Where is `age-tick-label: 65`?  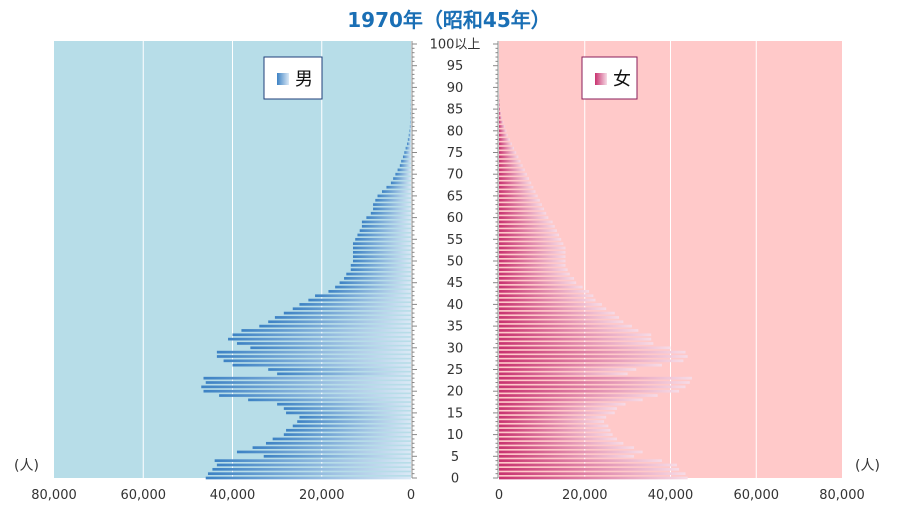 age-tick-label: 65 is located at coordinates (455, 196).